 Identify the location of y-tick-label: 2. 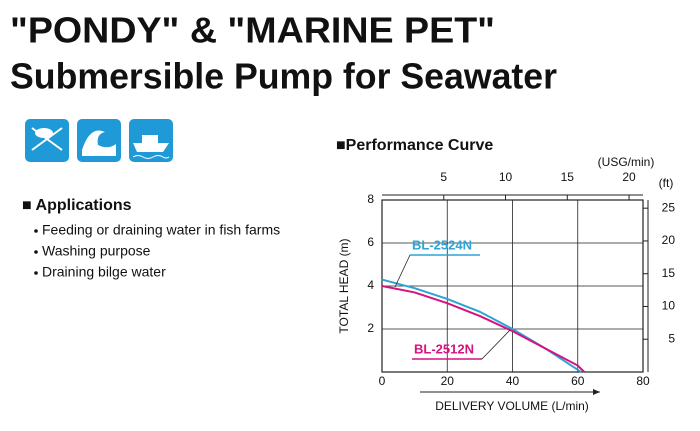
(370, 328).